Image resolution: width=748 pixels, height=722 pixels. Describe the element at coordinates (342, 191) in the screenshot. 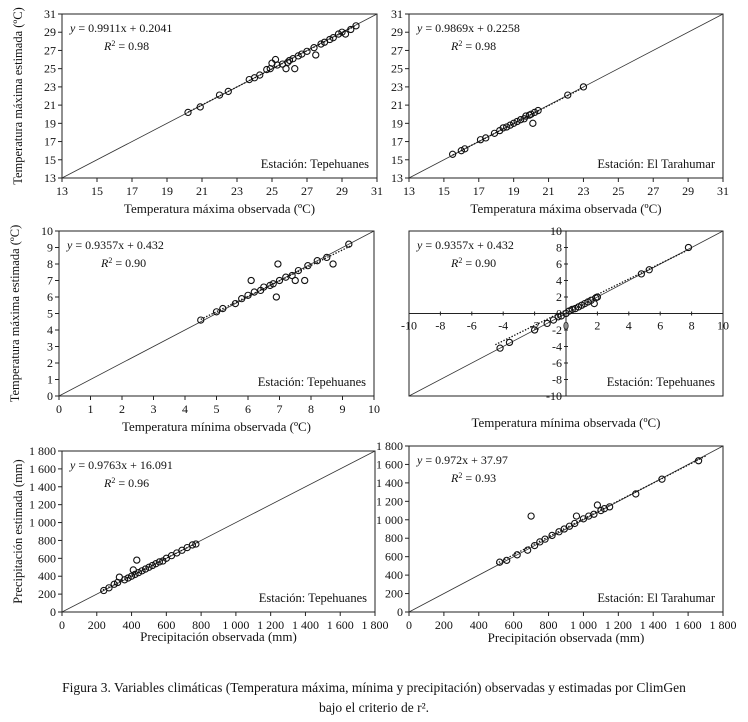

I see `x-tick-label: 29` at that location.